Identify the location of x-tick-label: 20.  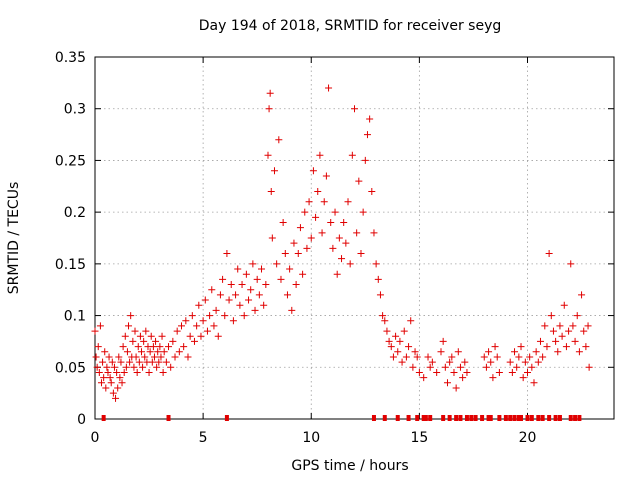
(528, 438).